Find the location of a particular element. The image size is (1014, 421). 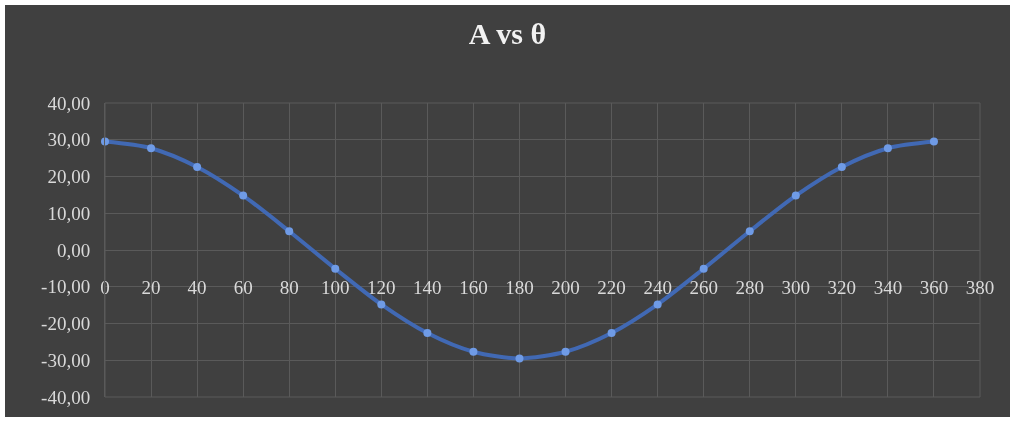

x-tick-label: 260 is located at coordinates (703, 287).